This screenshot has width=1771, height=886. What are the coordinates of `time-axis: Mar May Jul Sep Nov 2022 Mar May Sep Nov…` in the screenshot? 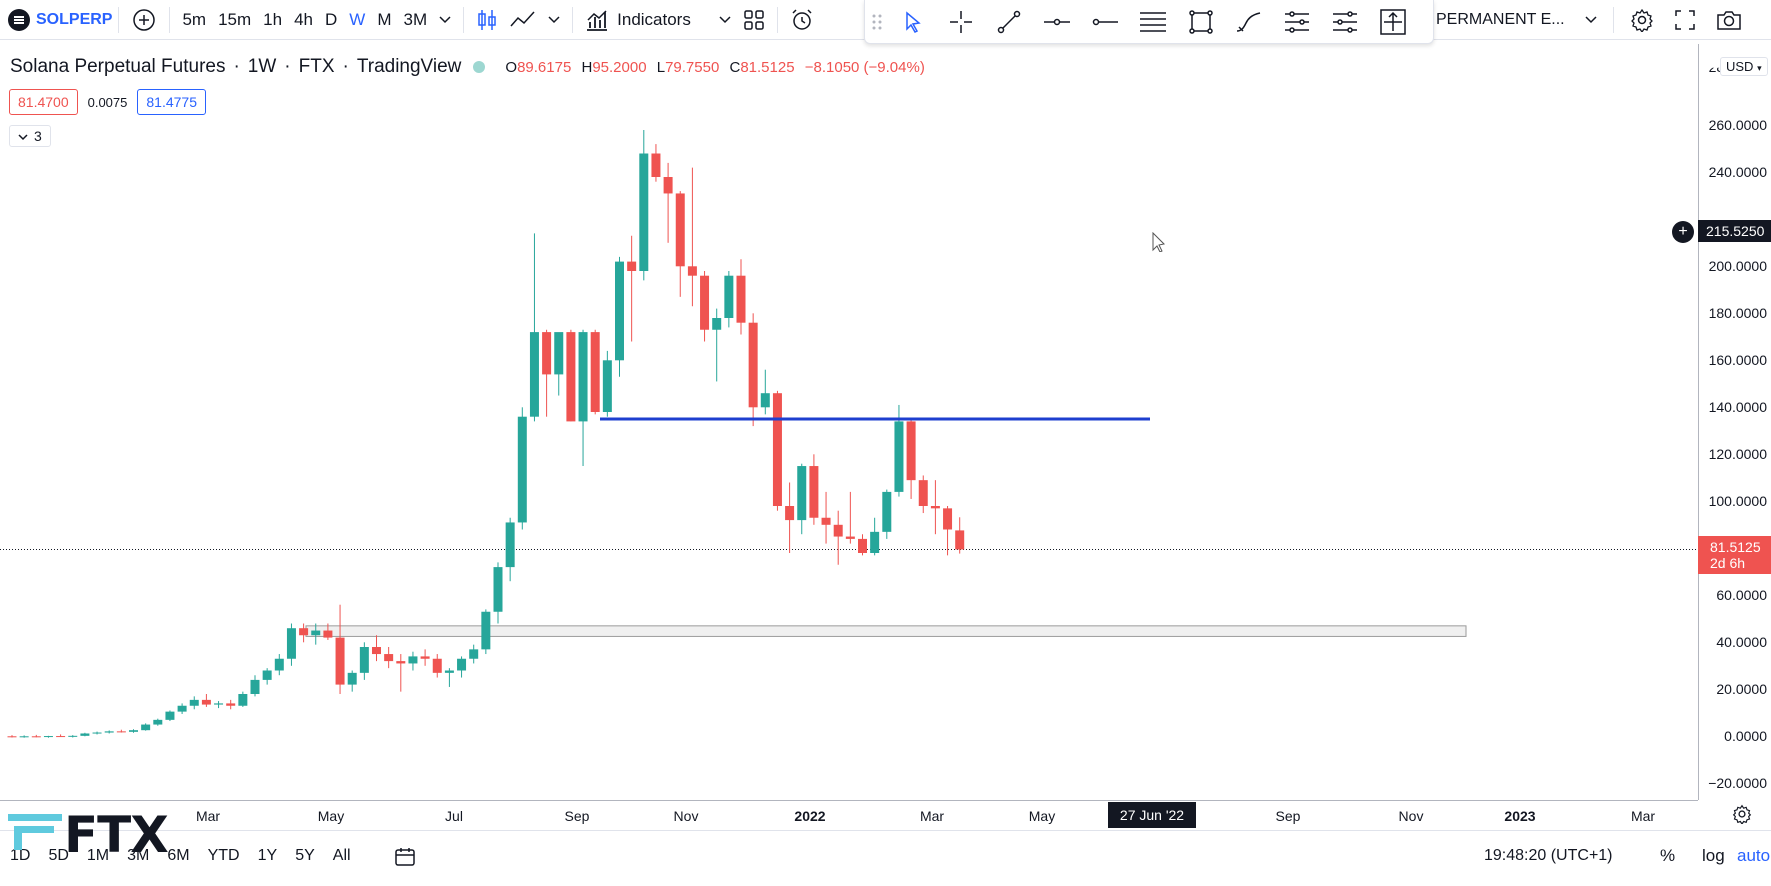 It's located at (849, 815).